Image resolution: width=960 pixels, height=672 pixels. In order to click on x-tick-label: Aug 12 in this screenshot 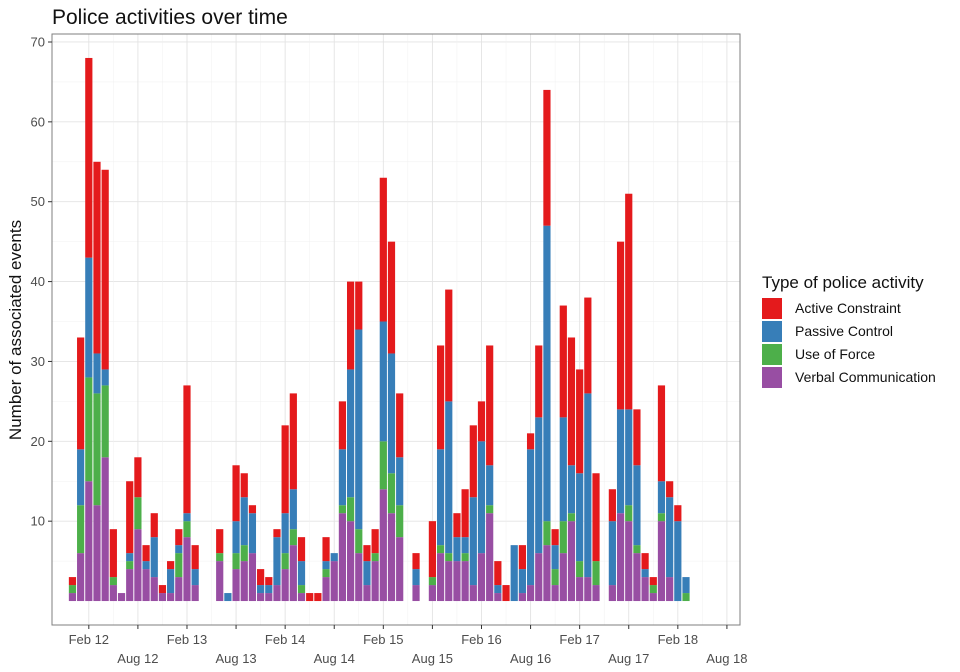, I will do `click(137, 658)`.